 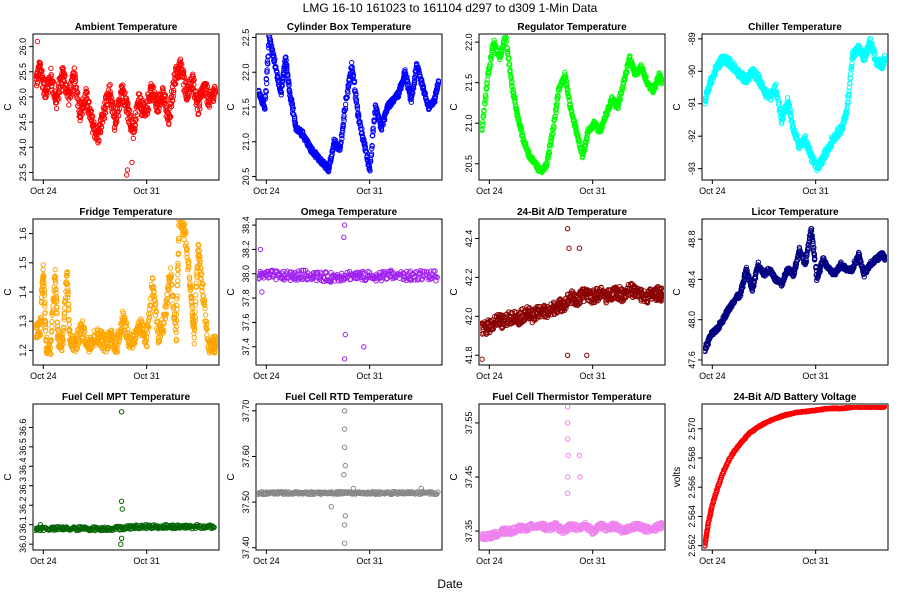 What do you see at coordinates (146, 191) in the screenshot?
I see `x-tick-label: Oct 31` at bounding box center [146, 191].